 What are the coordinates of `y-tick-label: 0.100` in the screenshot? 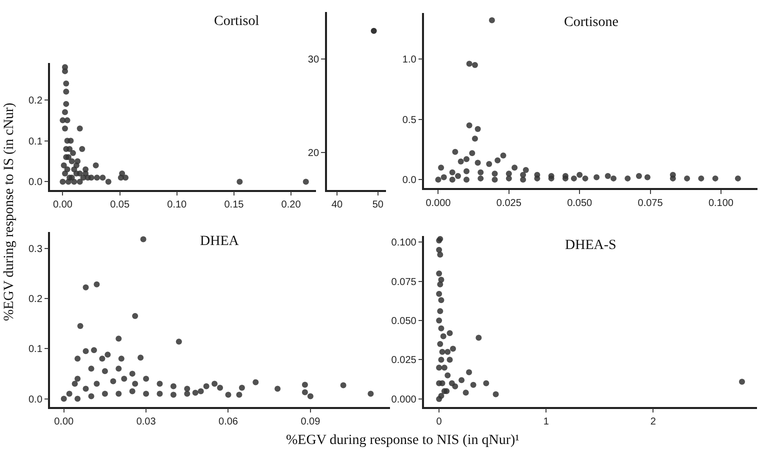 It's located at (404, 243).